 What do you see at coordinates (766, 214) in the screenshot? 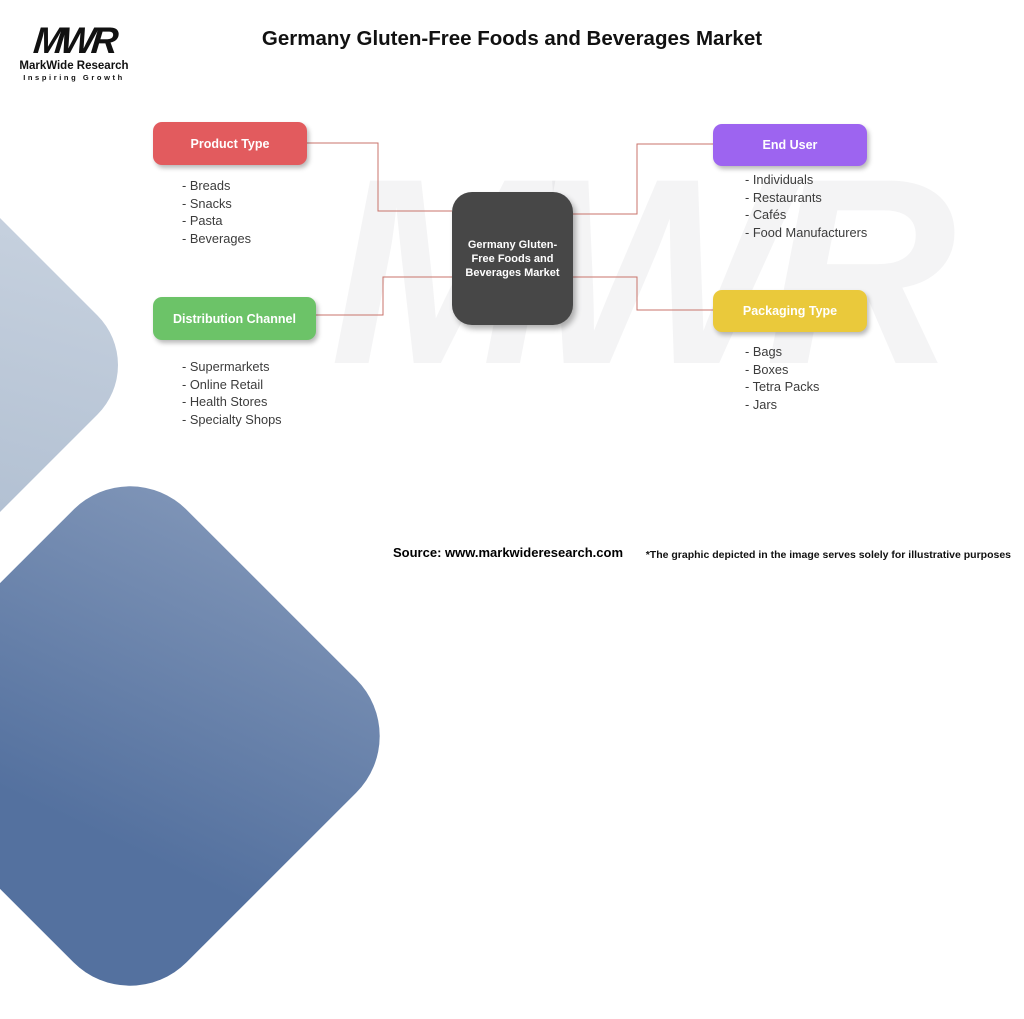
I see `list-item: - Cafés` at bounding box center [766, 214].